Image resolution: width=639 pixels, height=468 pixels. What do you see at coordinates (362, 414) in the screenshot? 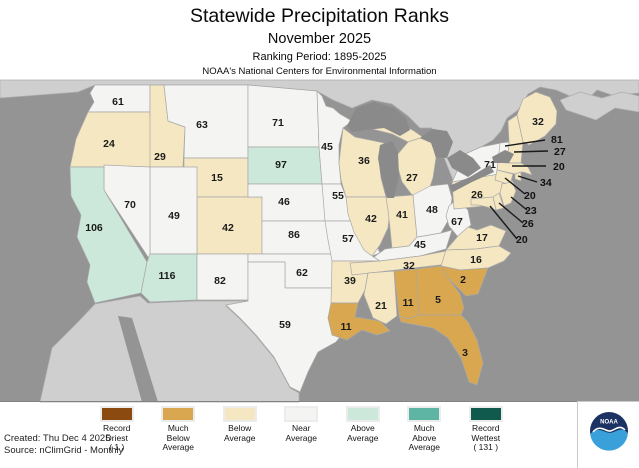
I see `legend-swatch-above` at bounding box center [362, 414].